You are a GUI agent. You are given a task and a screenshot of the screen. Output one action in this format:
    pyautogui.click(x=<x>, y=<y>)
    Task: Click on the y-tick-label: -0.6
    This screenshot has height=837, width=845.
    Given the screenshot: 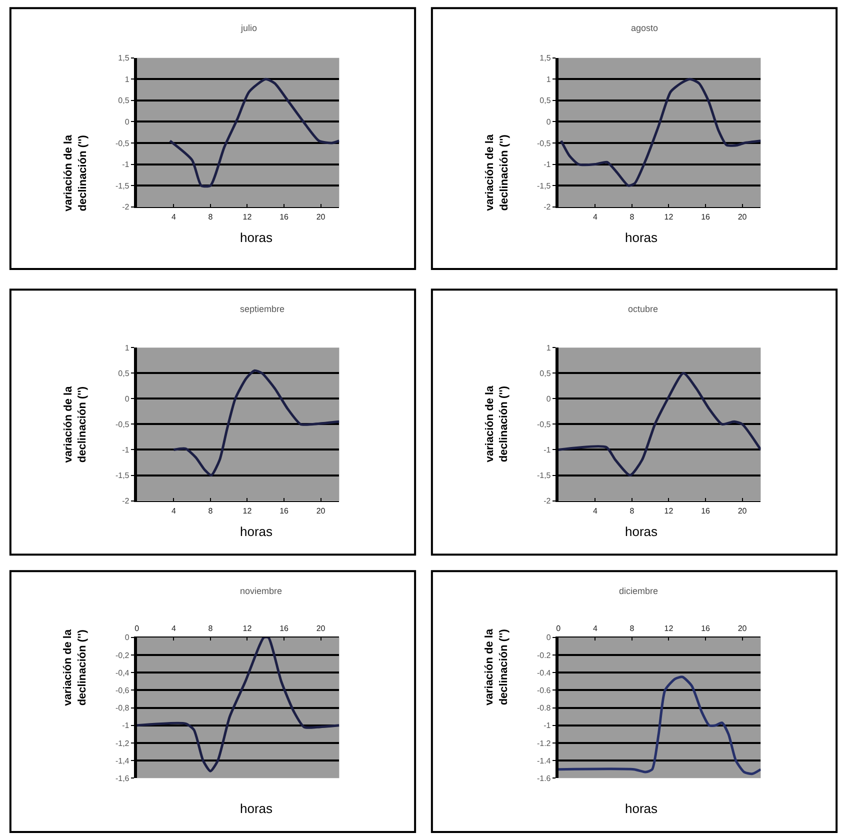 What is the action you would take?
    pyautogui.click(x=544, y=691)
    